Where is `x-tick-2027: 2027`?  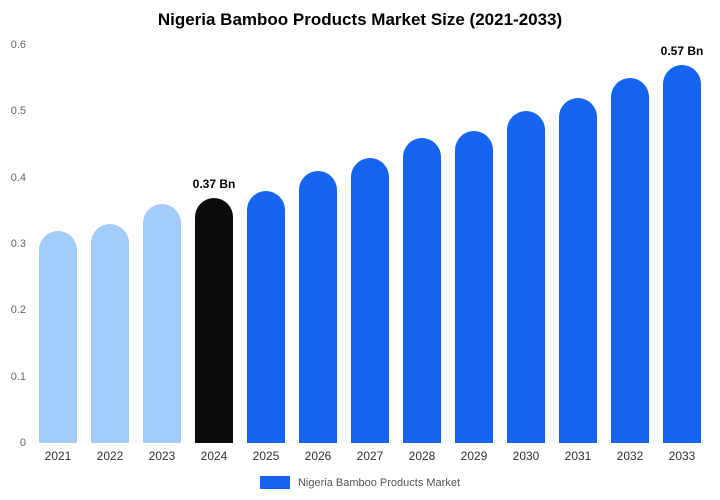 x-tick-2027: 2027 is located at coordinates (370, 456).